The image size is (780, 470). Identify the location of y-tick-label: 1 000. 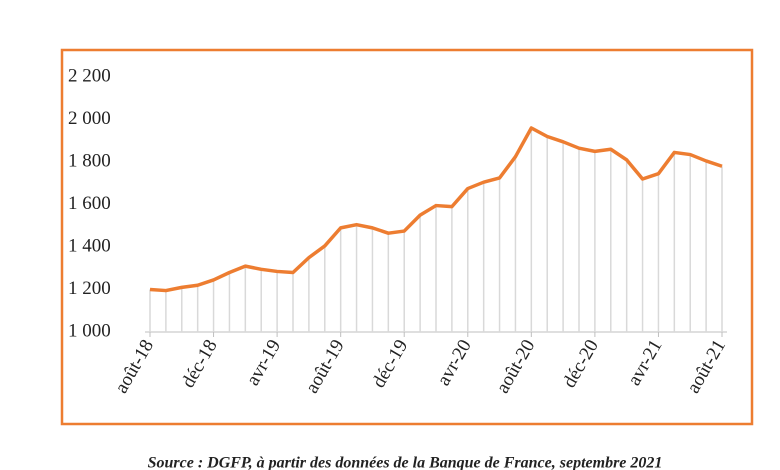
(89, 330).